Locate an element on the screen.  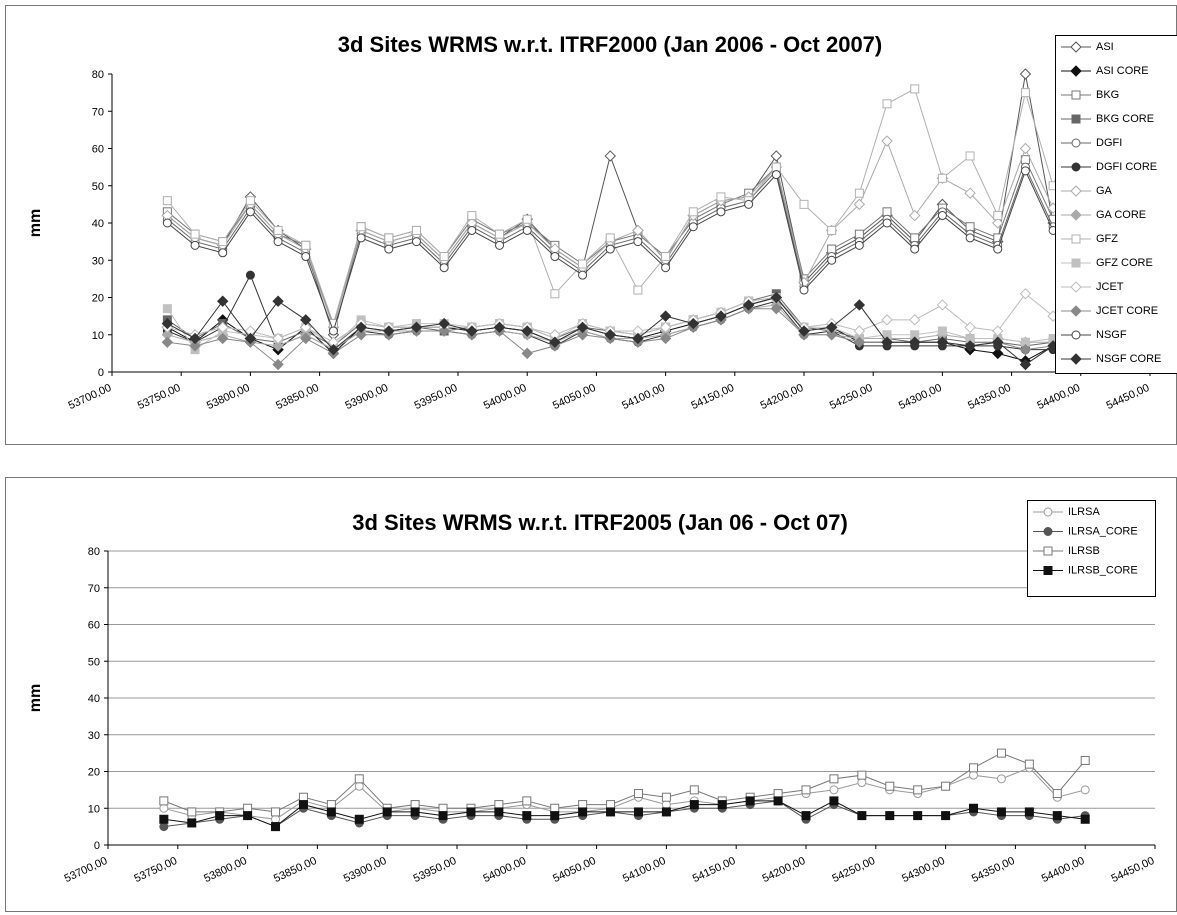
legend-label: BKG CORE is located at coordinates (1125, 119).